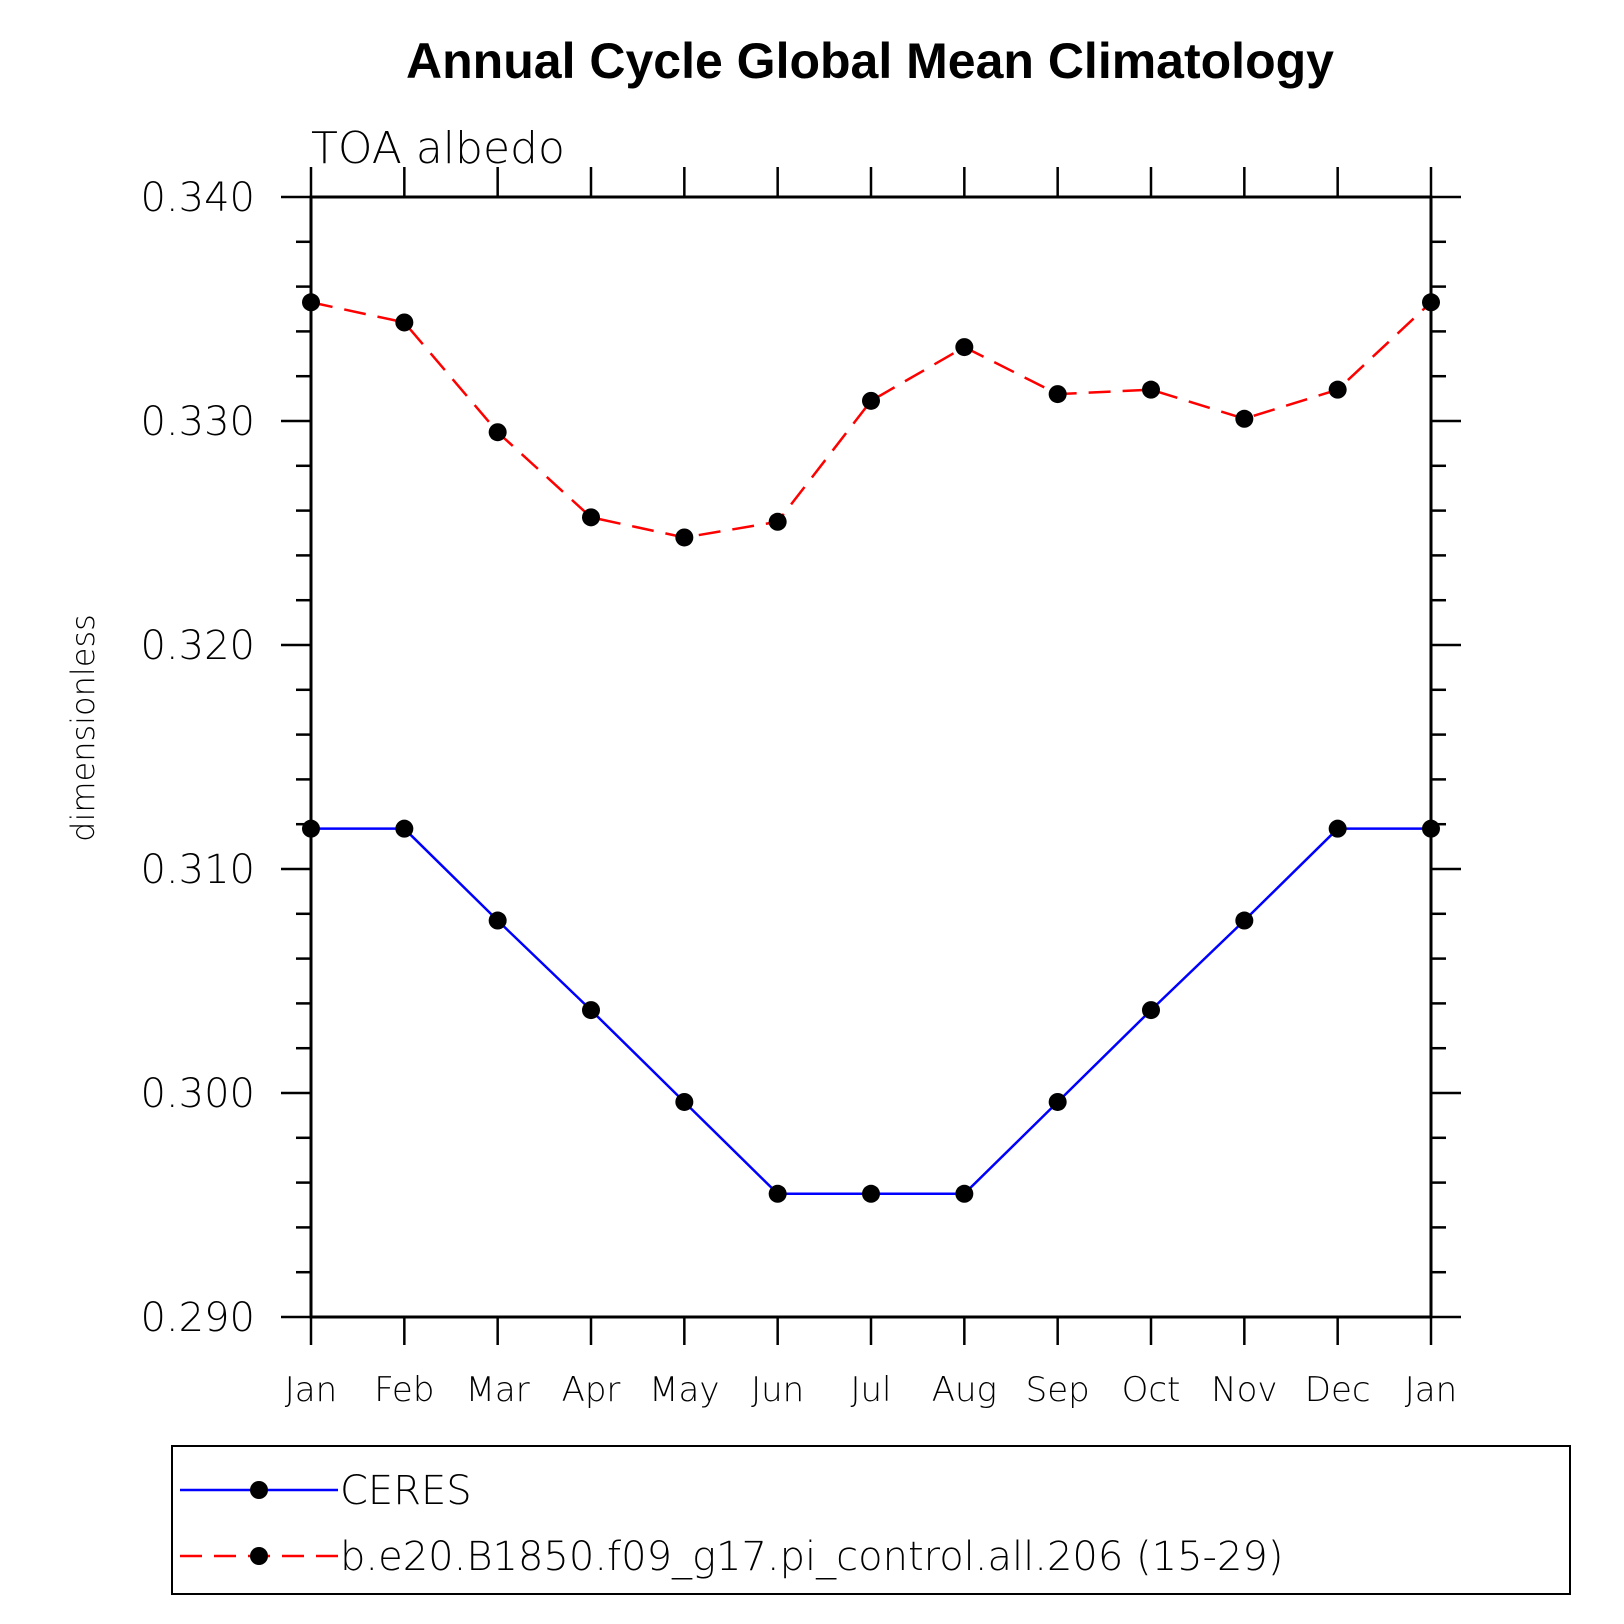 The image size is (1624, 1624). I want to click on y-tick-label: 0.330, so click(197, 422).